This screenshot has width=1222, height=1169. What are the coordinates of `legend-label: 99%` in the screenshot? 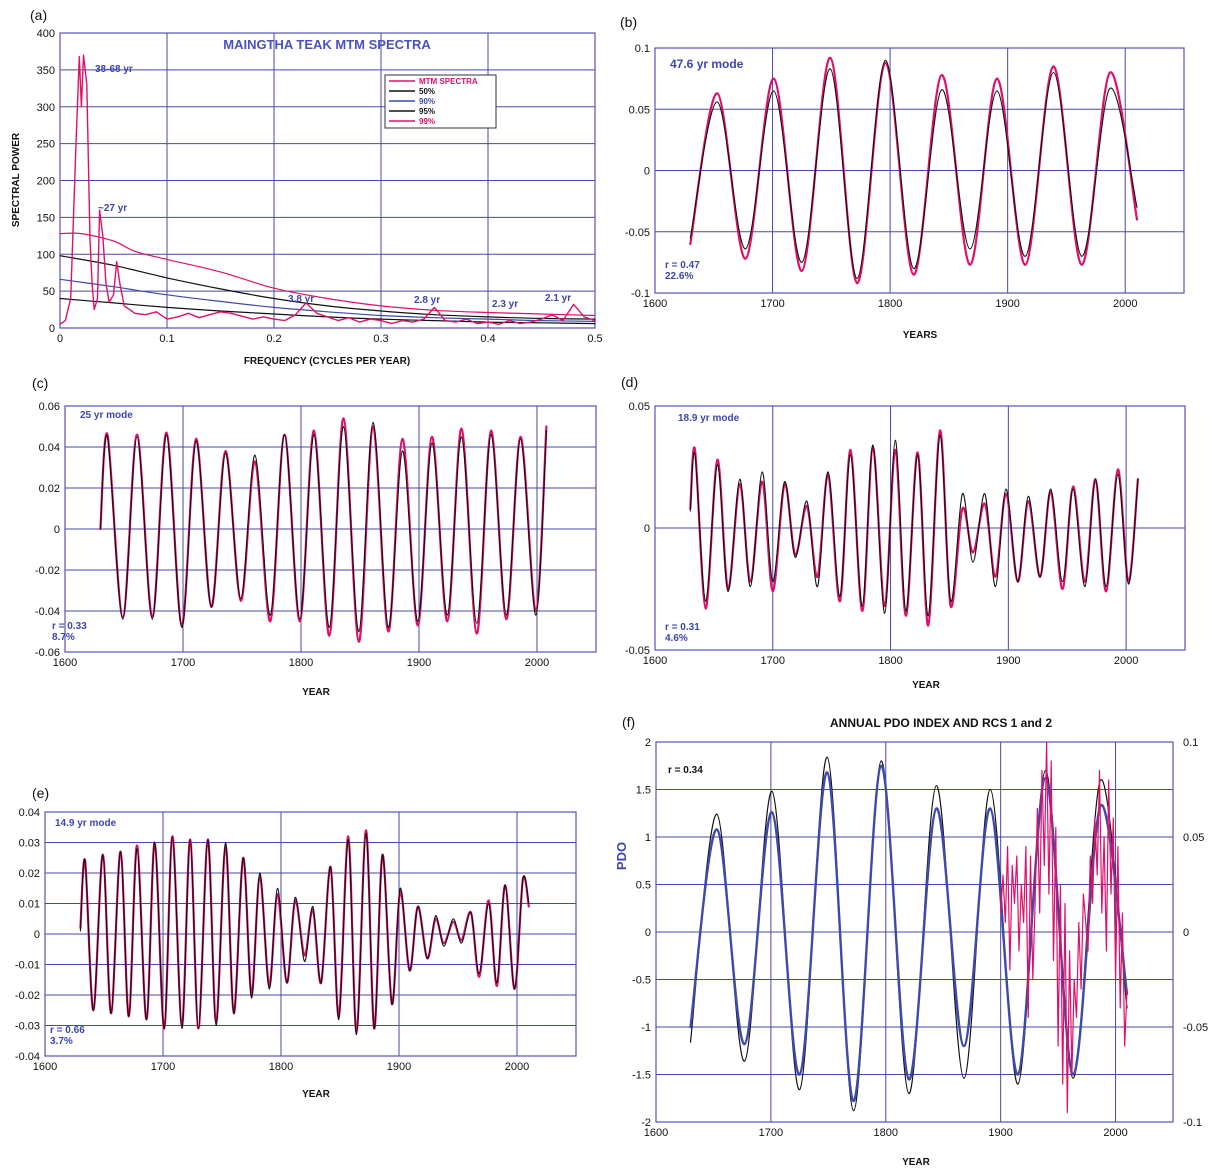 It's located at (427, 121).